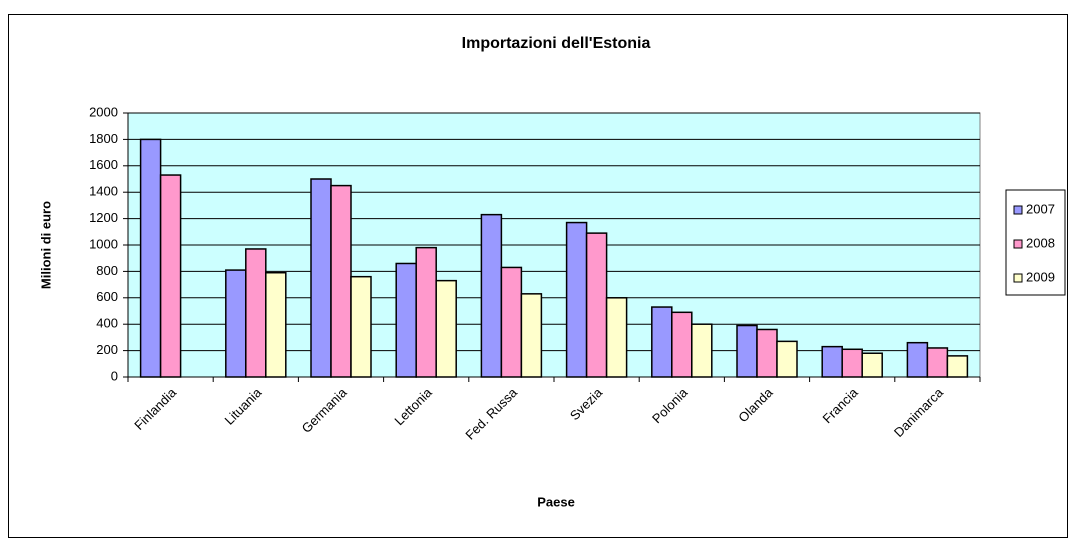  I want to click on y-tick-label: 0, so click(114, 375).